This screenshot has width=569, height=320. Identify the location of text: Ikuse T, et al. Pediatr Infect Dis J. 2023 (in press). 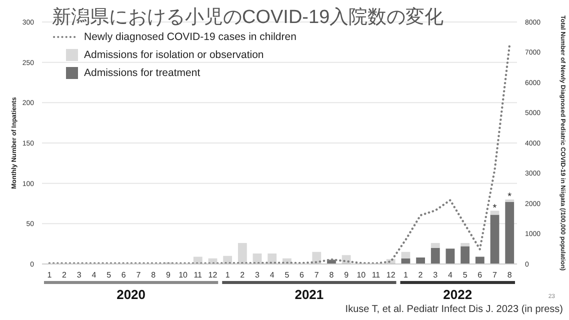
(454, 309).